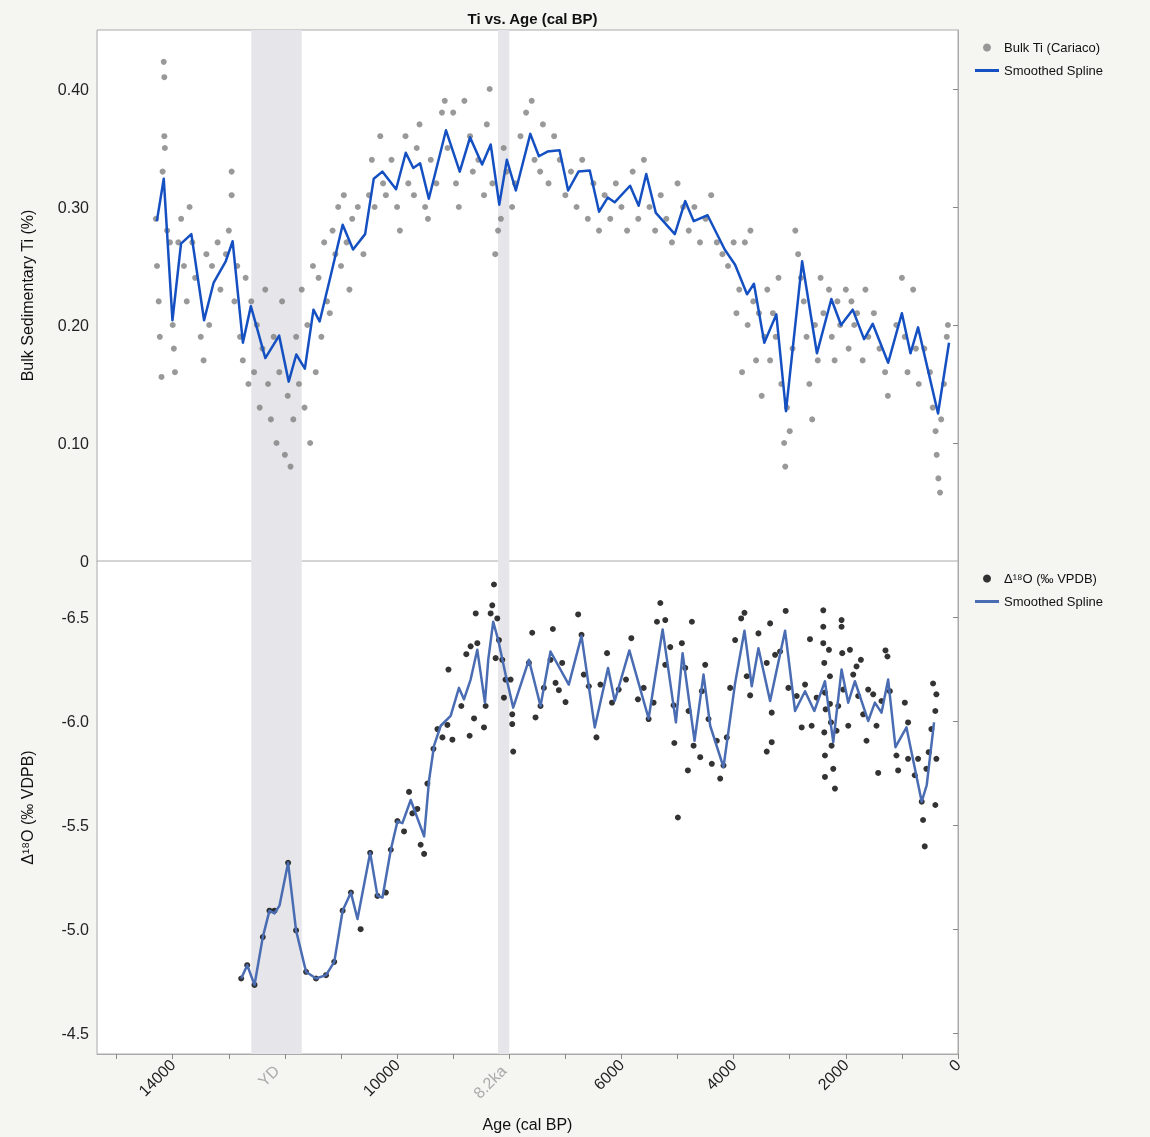 Image resolution: width=1150 pixels, height=1137 pixels. I want to click on legend-label: Δ¹⁸O (‰ VPDB), so click(1050, 578).